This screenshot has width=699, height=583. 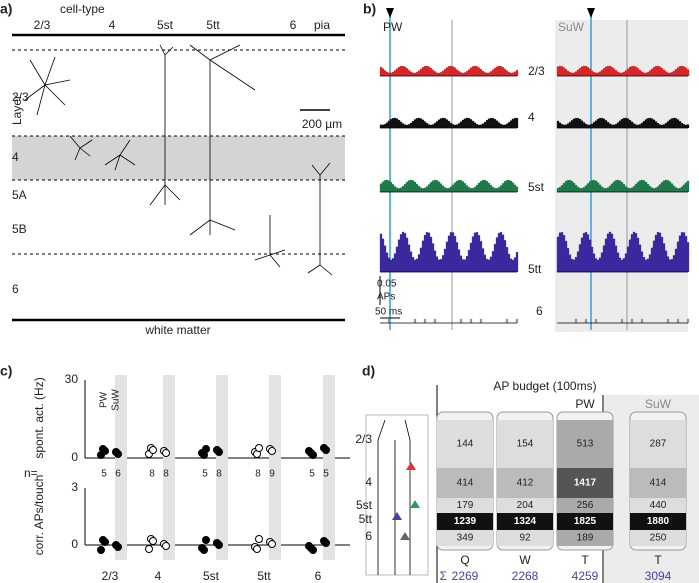 What do you see at coordinates (264, 576) in the screenshot?
I see `category: 5tt` at bounding box center [264, 576].